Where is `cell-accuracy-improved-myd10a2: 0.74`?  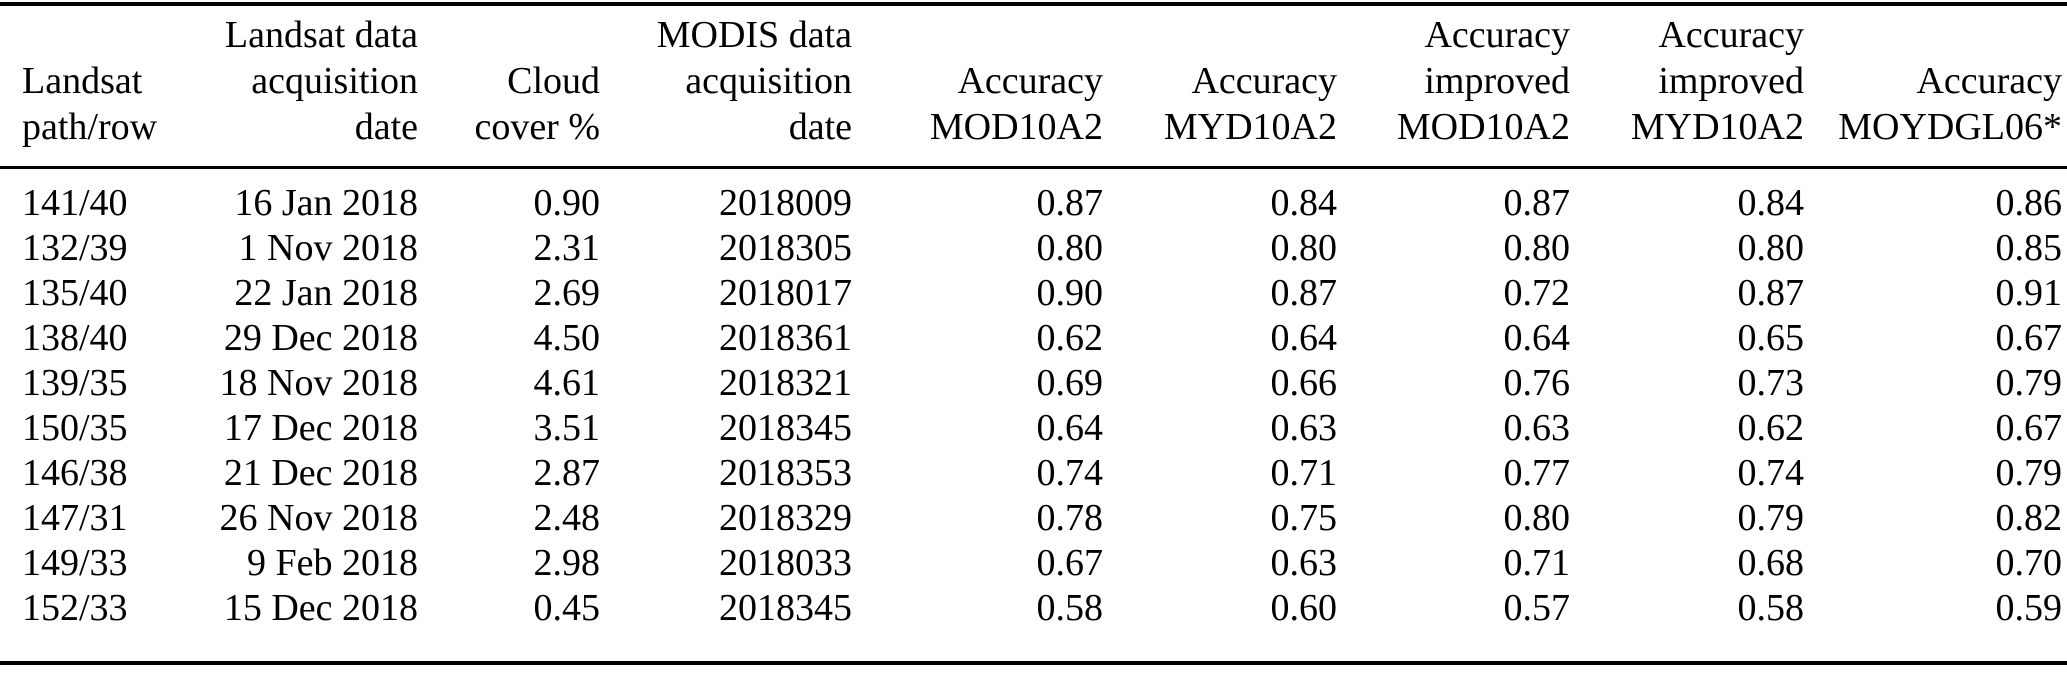 cell-accuracy-improved-myd10a2: 0.74 is located at coordinates (1771, 473).